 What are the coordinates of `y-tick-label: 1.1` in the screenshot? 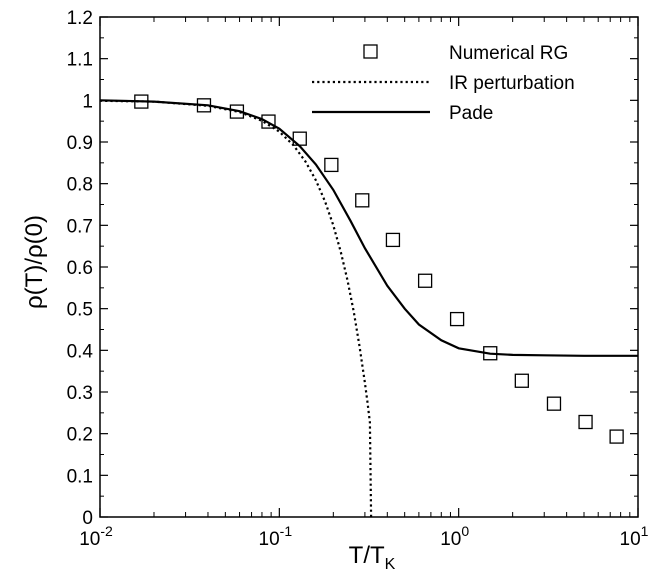 It's located at (80, 60).